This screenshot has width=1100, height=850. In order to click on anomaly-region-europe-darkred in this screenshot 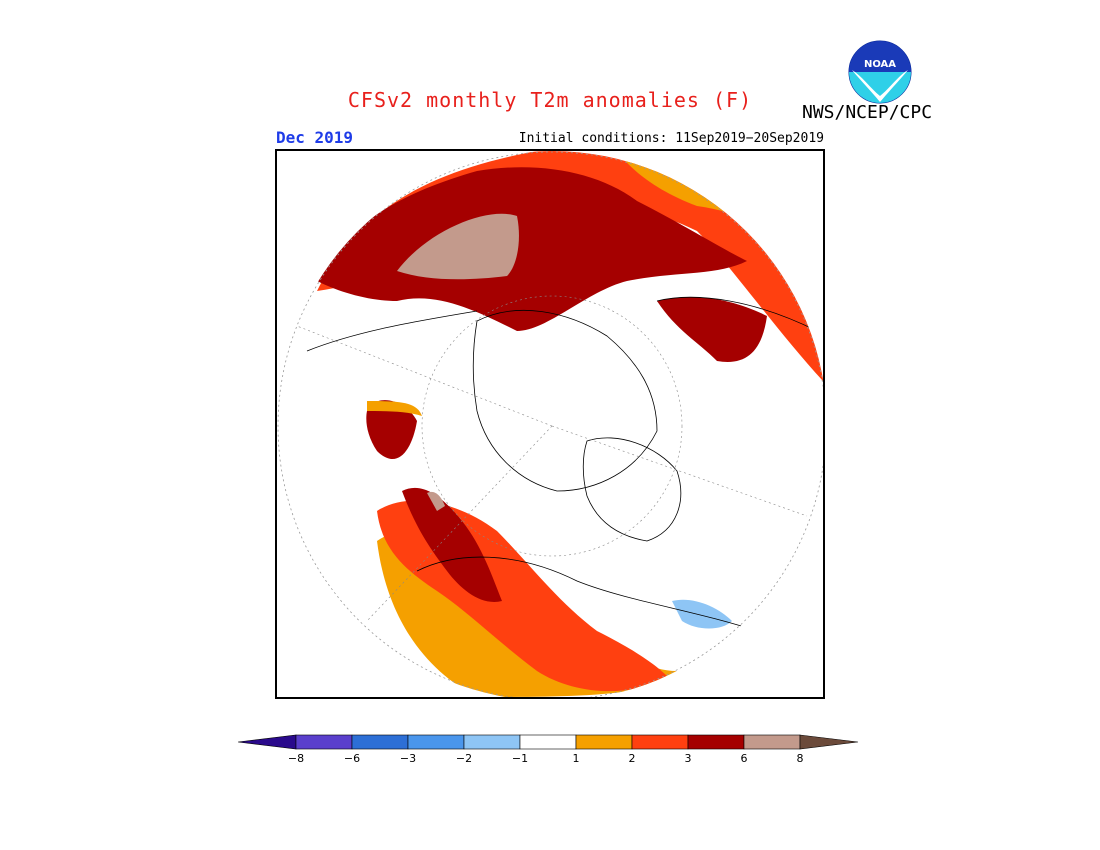, I will do `click(712, 329)`.